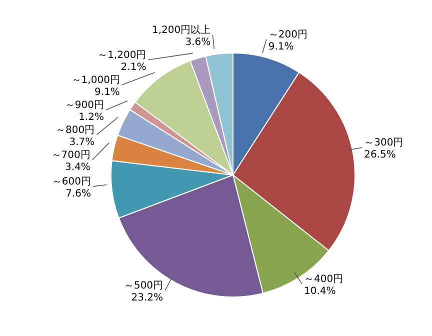  Describe the element at coordinates (91, 117) in the screenshot. I see `data-label: 1.2%` at that location.